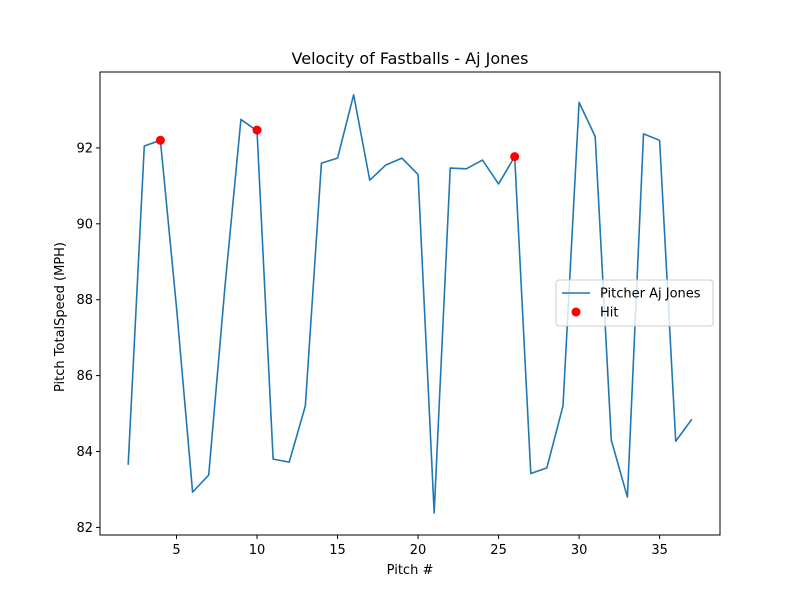 The width and height of the screenshot is (800, 600). I want to click on x-tick-label: 5, so click(176, 550).